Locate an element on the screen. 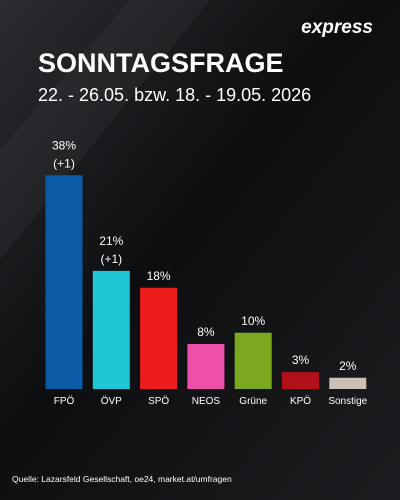 Image resolution: width=400 pixels, height=500 pixels. value-label: 21% is located at coordinates (111, 241).